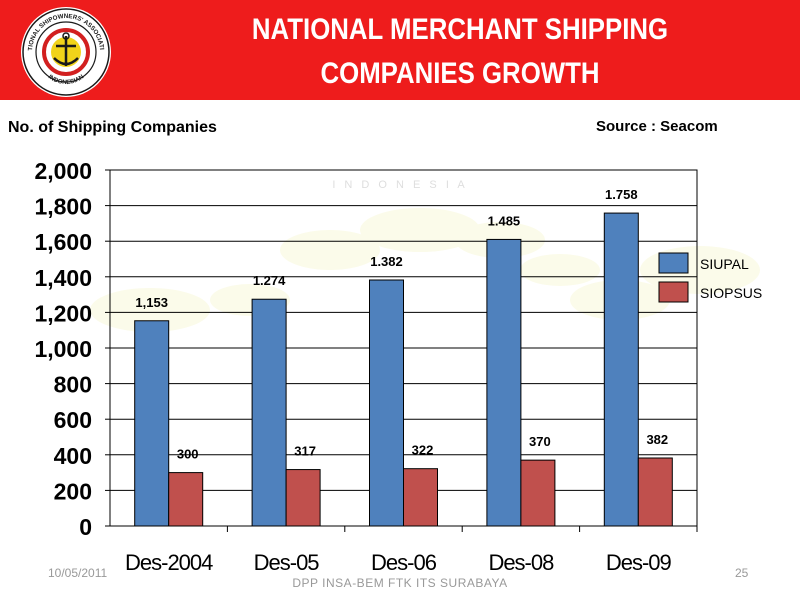 The width and height of the screenshot is (800, 600). Describe the element at coordinates (73, 385) in the screenshot. I see `y-tick-label: 800` at that location.